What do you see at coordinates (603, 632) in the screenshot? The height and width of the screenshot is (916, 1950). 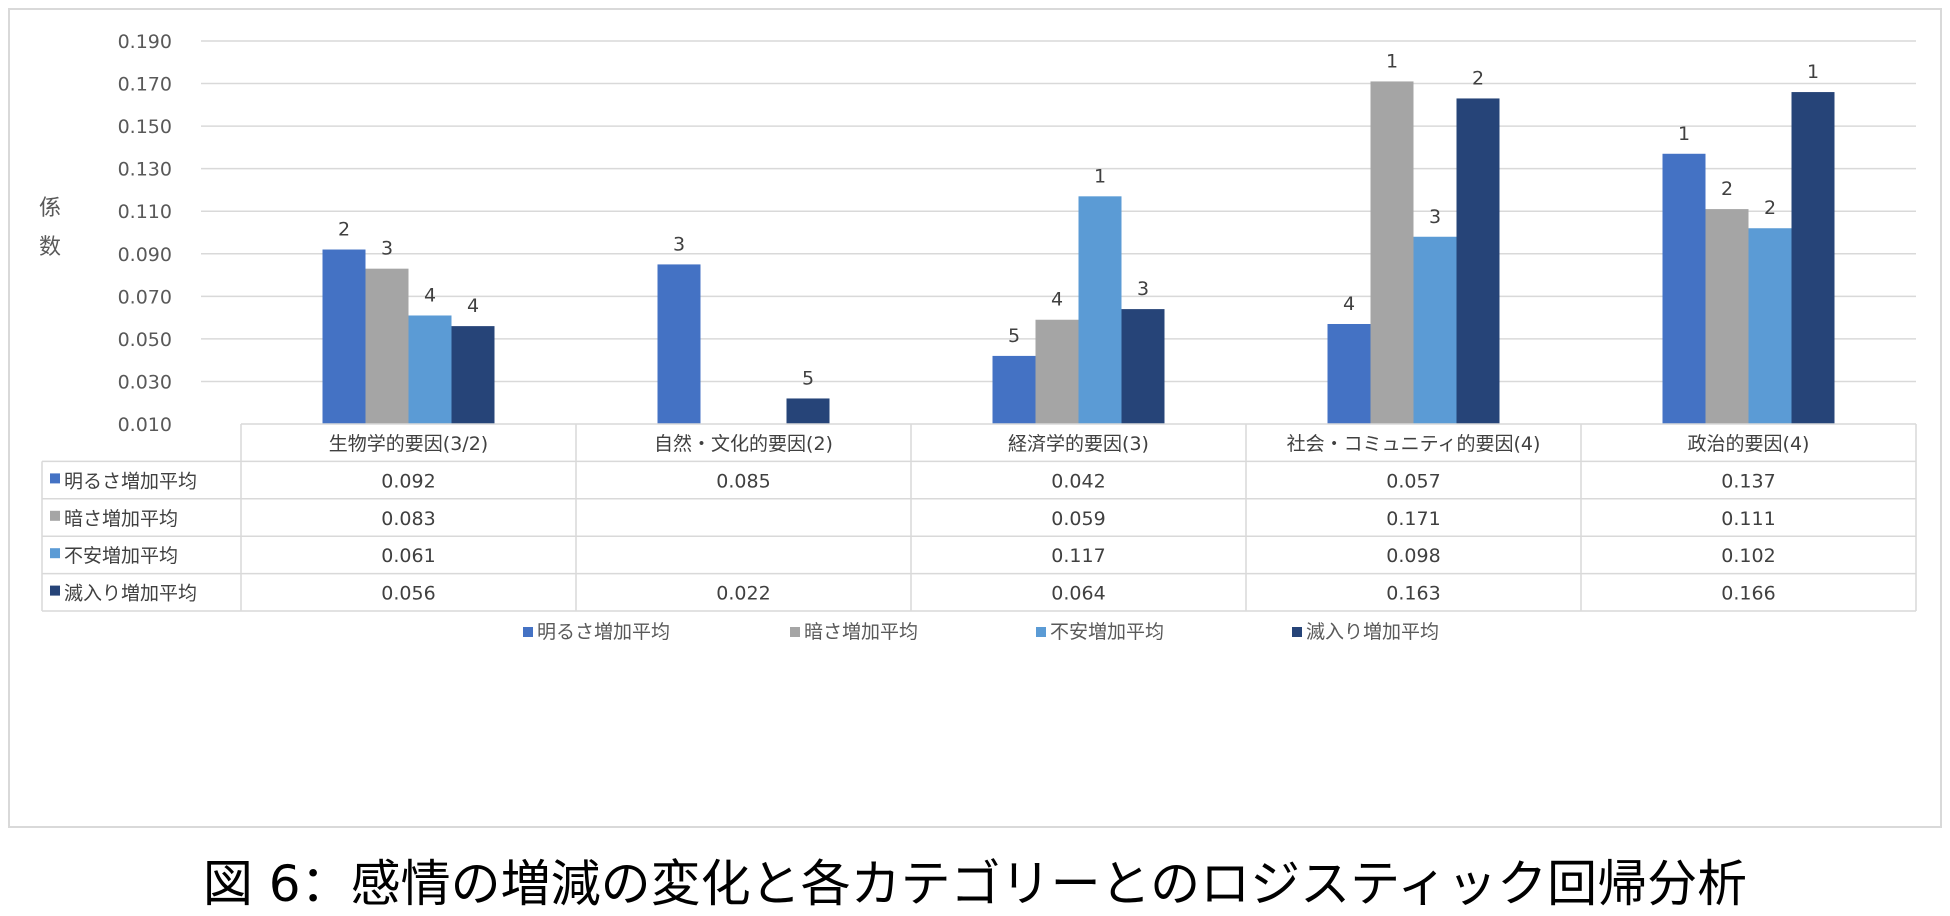 I see `legend-label: 明るさ増加平均` at bounding box center [603, 632].